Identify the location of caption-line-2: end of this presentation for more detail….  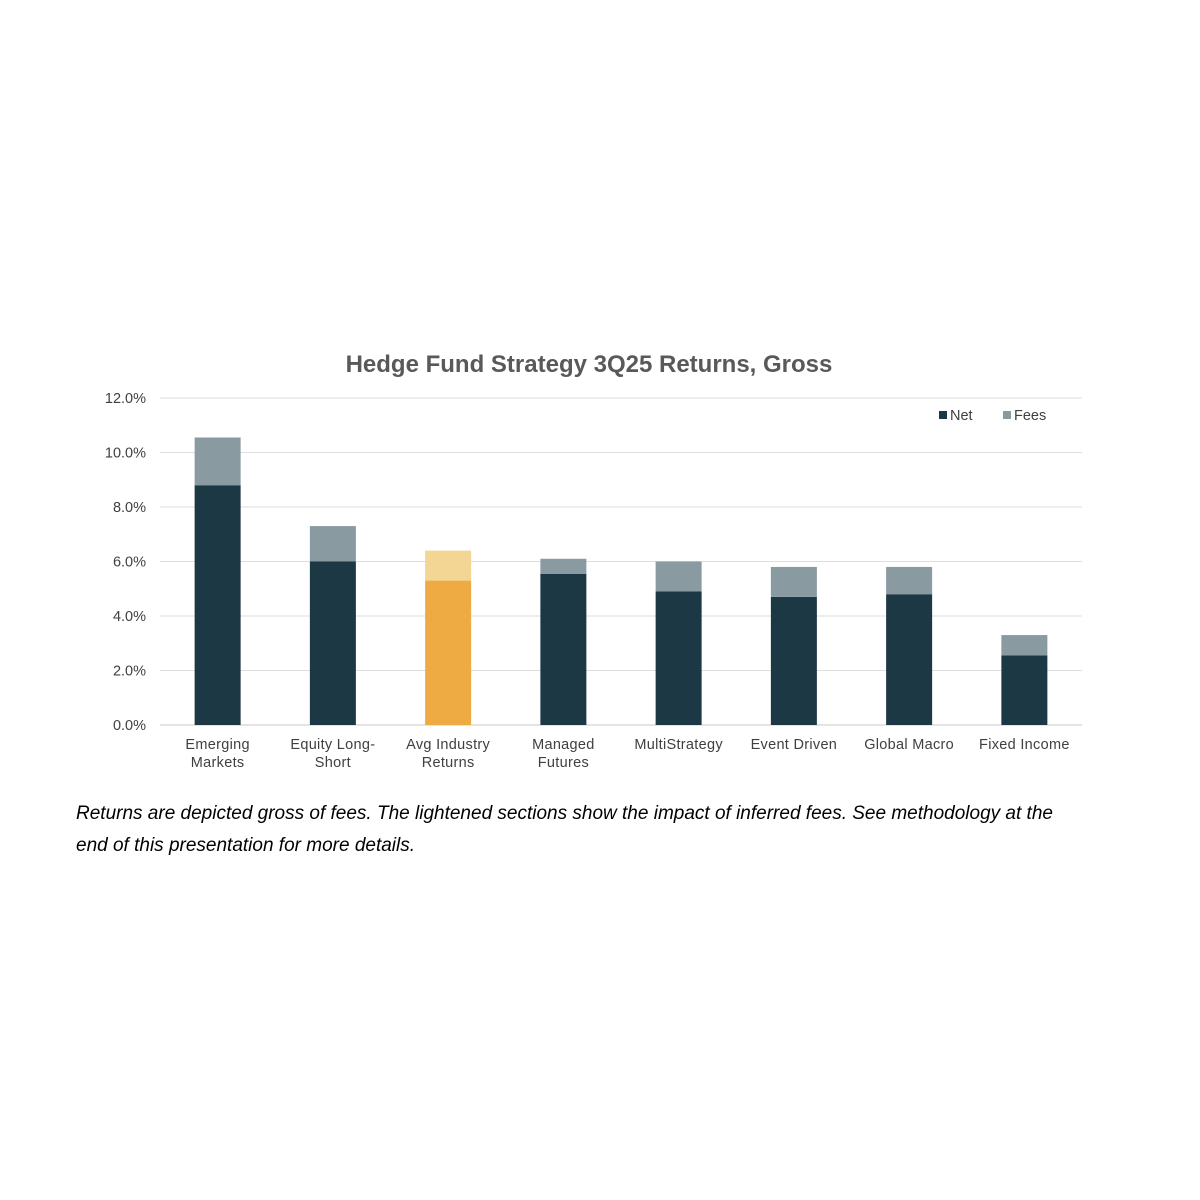
(246, 845).